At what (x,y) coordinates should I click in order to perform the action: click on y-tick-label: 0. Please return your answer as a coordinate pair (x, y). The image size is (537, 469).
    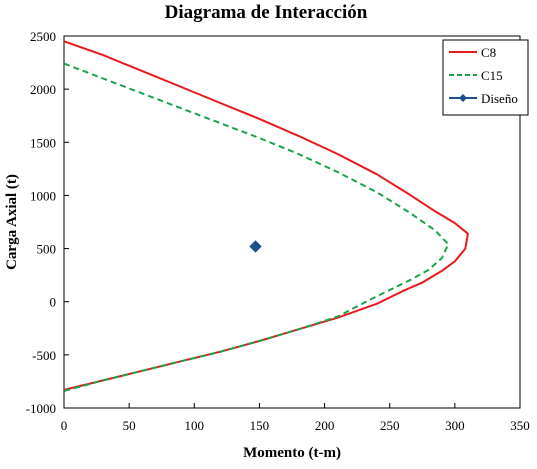
    Looking at the image, I should click on (53, 302).